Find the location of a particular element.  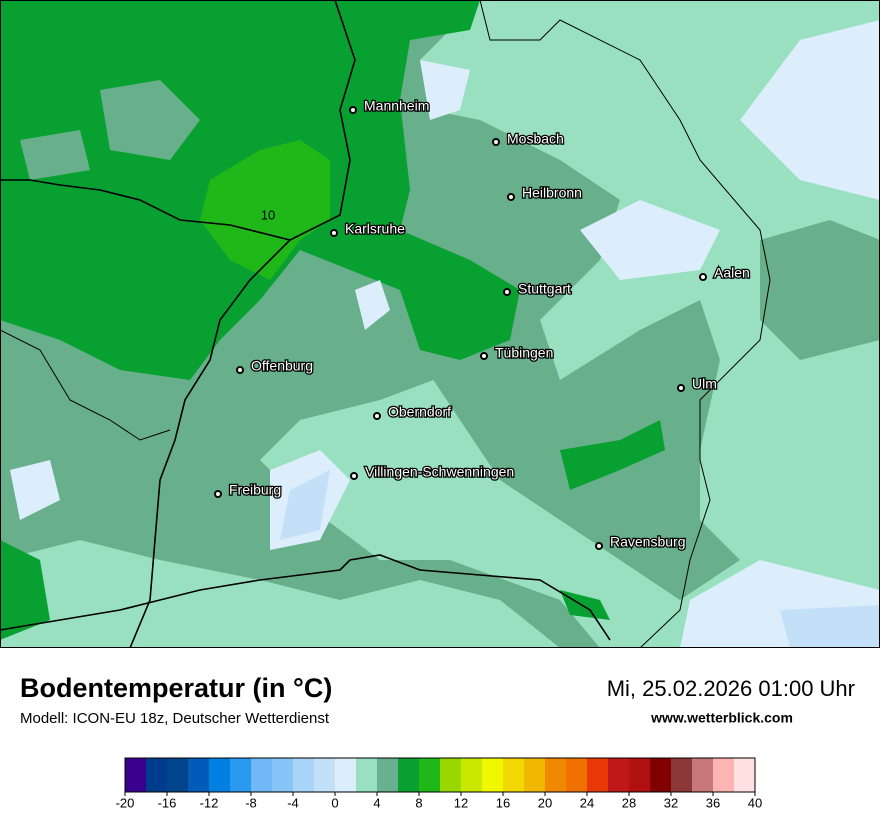

city-label: Oberndorf is located at coordinates (419, 412).